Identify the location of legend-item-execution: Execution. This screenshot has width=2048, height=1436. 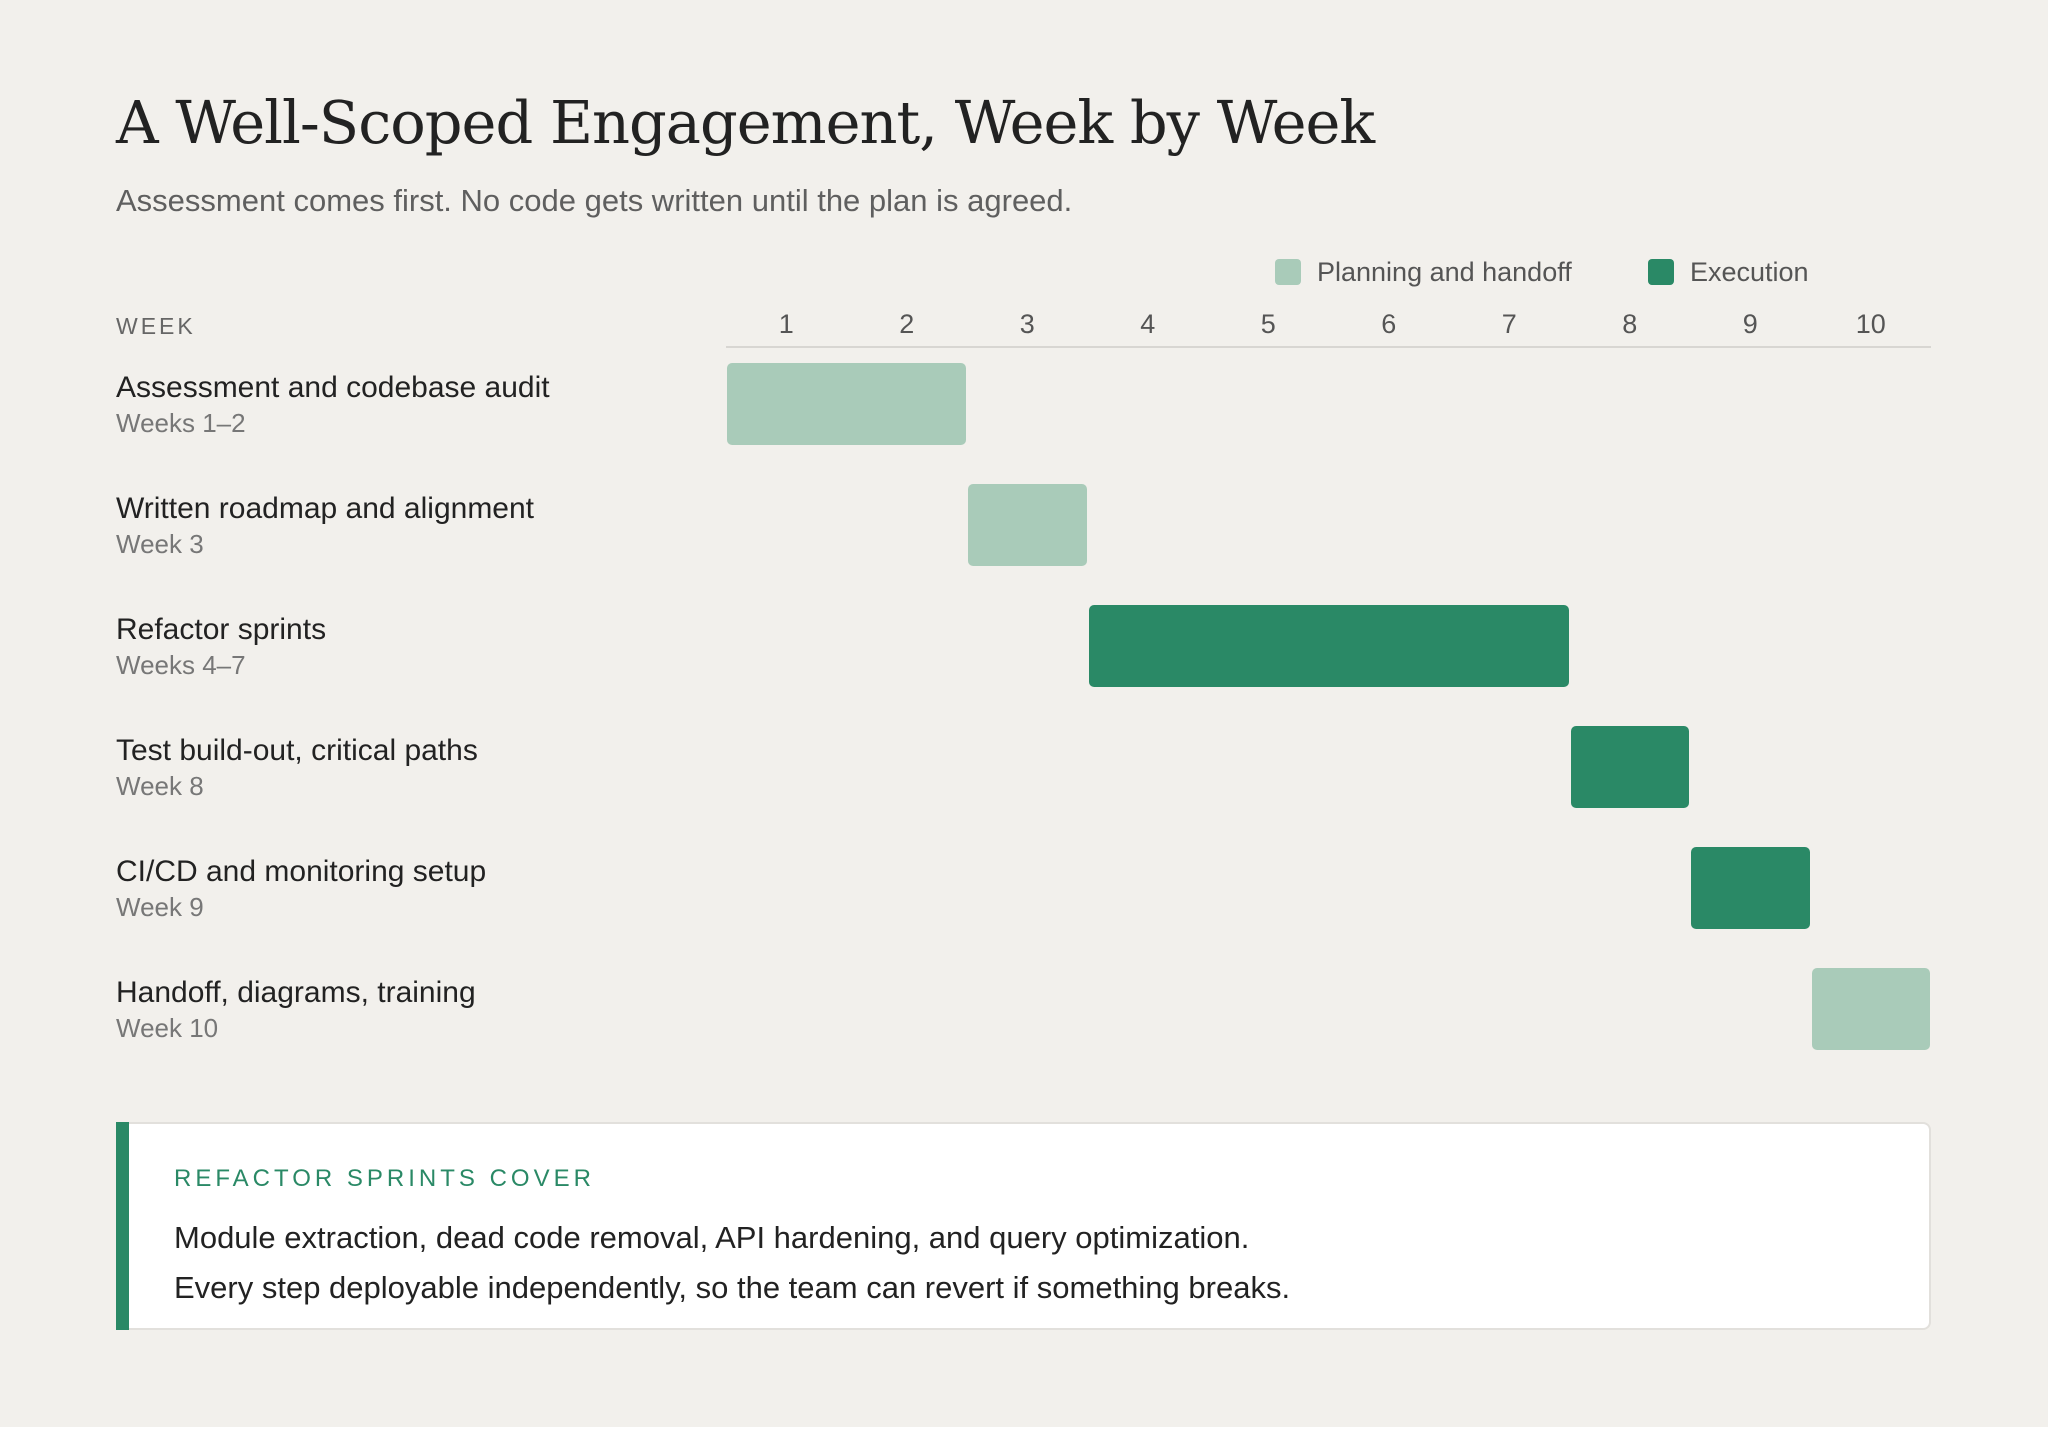
(1728, 272).